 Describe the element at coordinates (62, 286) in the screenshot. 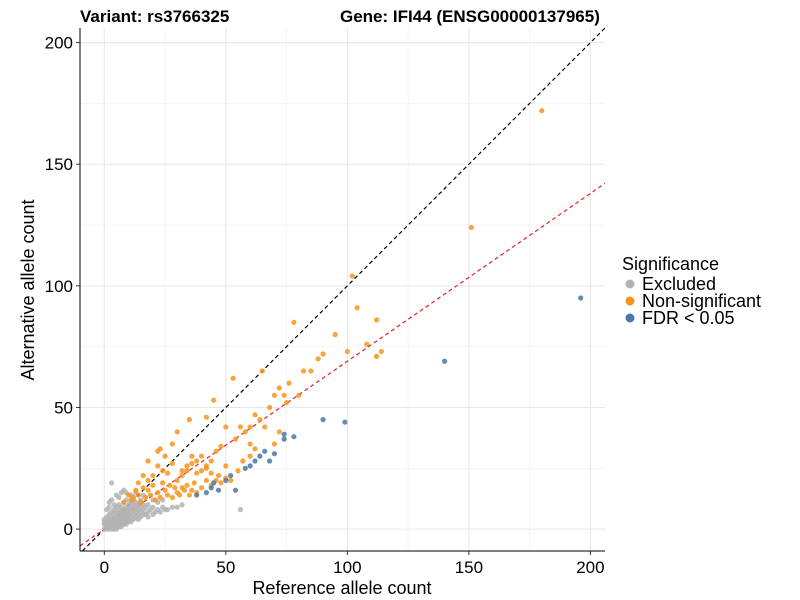

I see `y-axis-ticks: 0 50 100 150 200` at that location.